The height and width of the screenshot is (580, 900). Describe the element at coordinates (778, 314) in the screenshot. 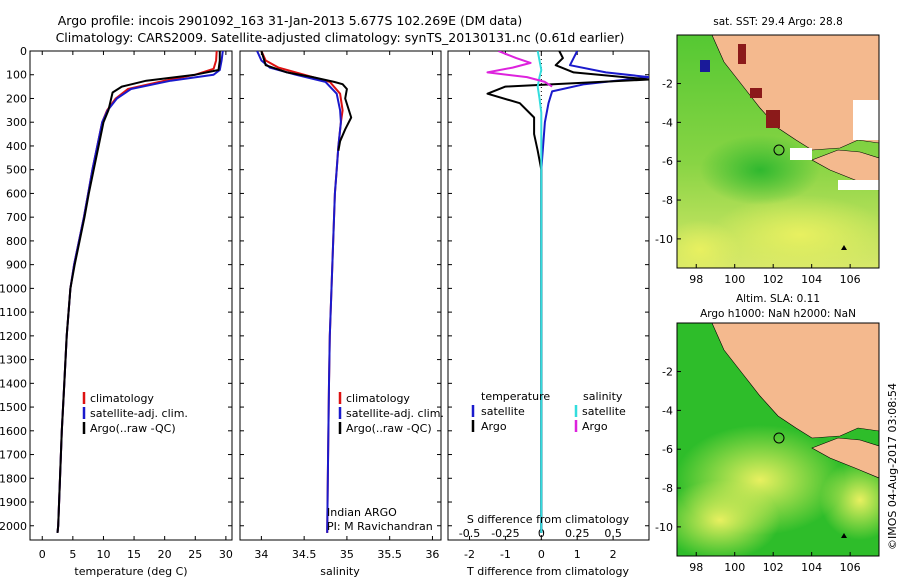

I see `sla-map-subtitle: Argo h1000: NaN h2000: NaN` at that location.